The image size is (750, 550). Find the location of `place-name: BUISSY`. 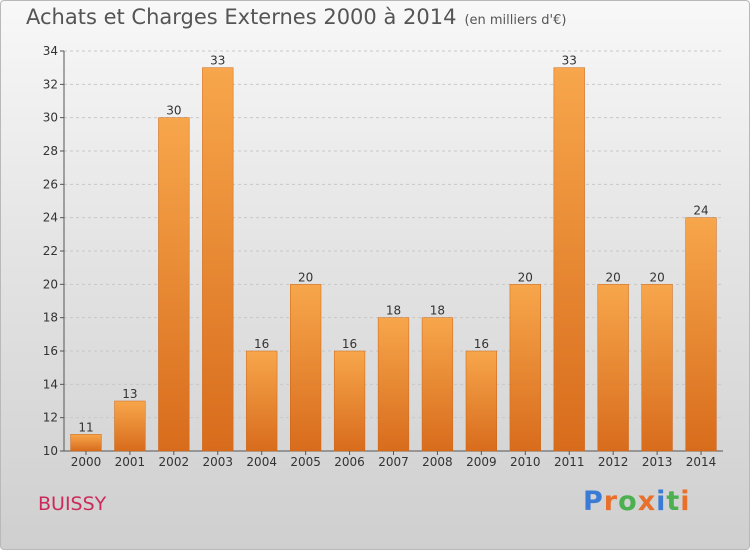

place-name: BUISSY is located at coordinates (72, 504).